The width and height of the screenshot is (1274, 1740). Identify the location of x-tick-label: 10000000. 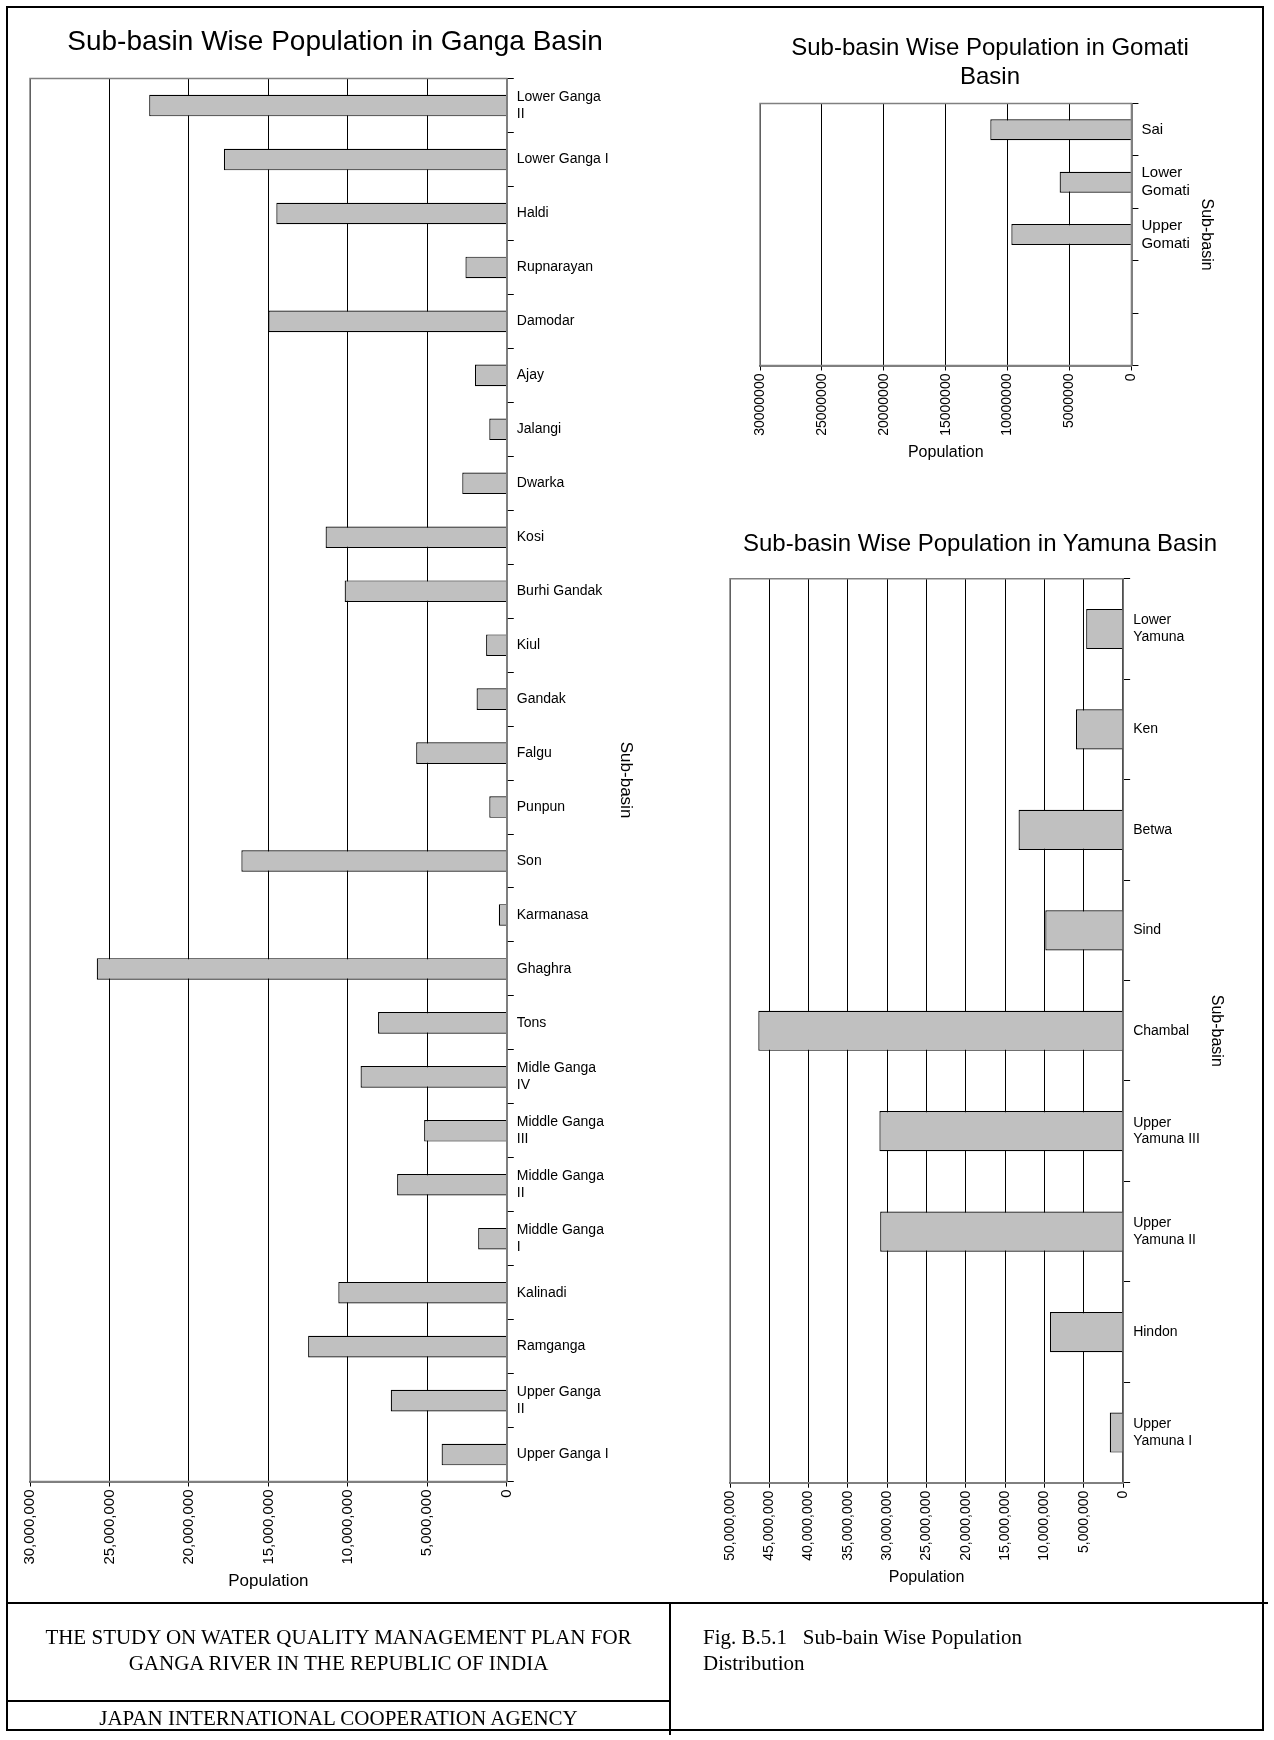
(1006, 404).